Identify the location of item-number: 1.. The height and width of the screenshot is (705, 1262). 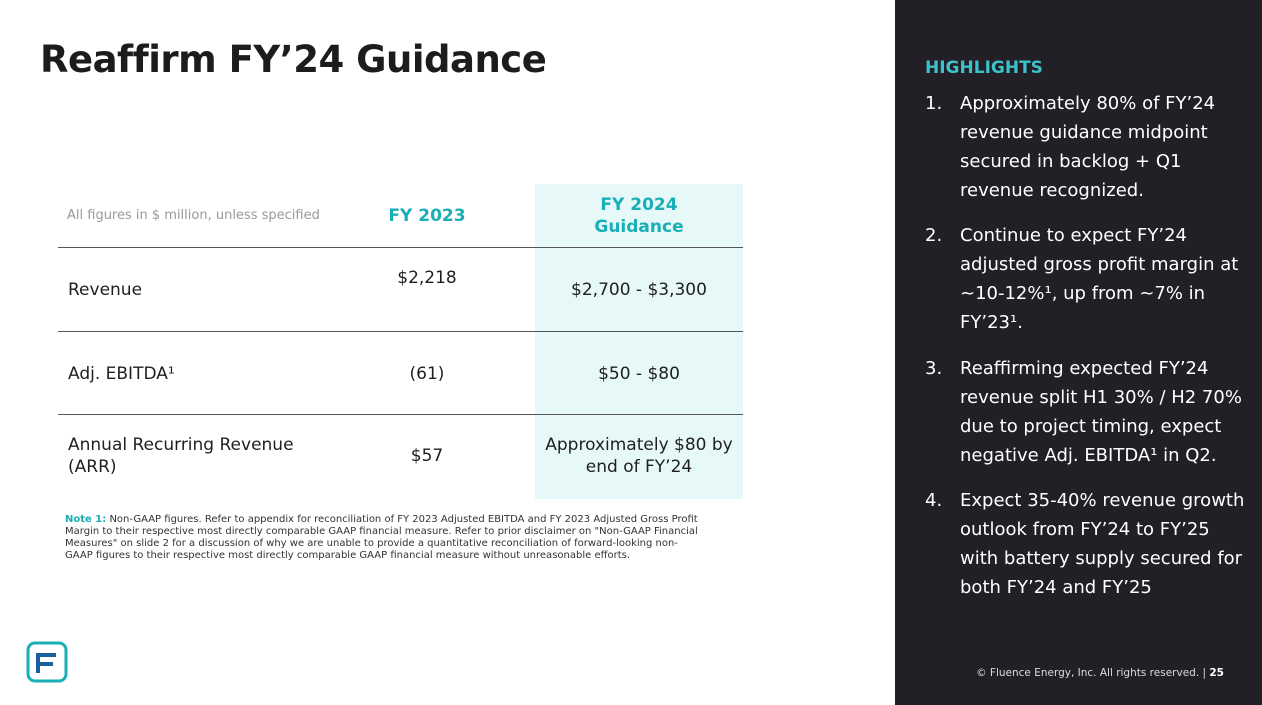
(934, 103).